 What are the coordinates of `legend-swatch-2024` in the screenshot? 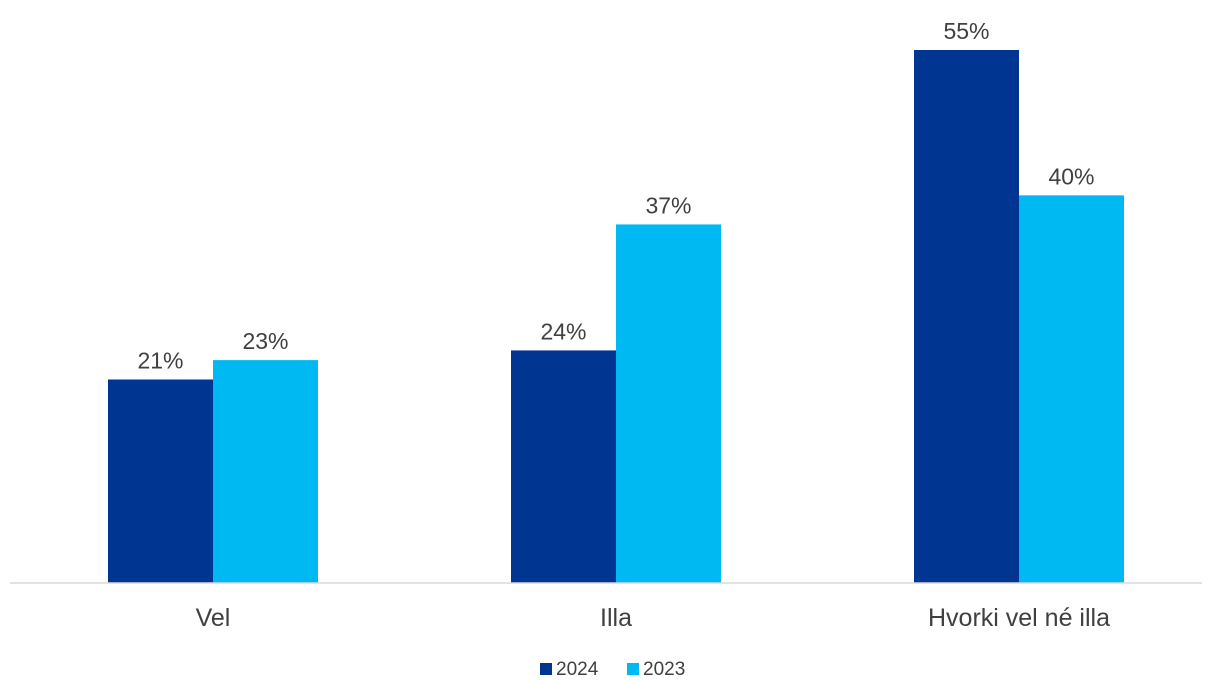 It's located at (546, 669).